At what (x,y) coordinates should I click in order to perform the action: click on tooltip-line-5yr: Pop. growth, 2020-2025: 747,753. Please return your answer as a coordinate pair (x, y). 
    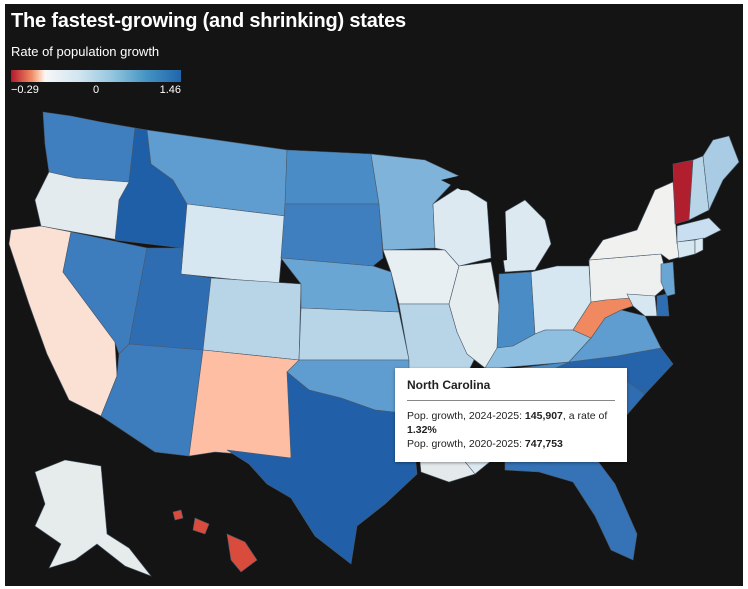
    Looking at the image, I should click on (511, 444).